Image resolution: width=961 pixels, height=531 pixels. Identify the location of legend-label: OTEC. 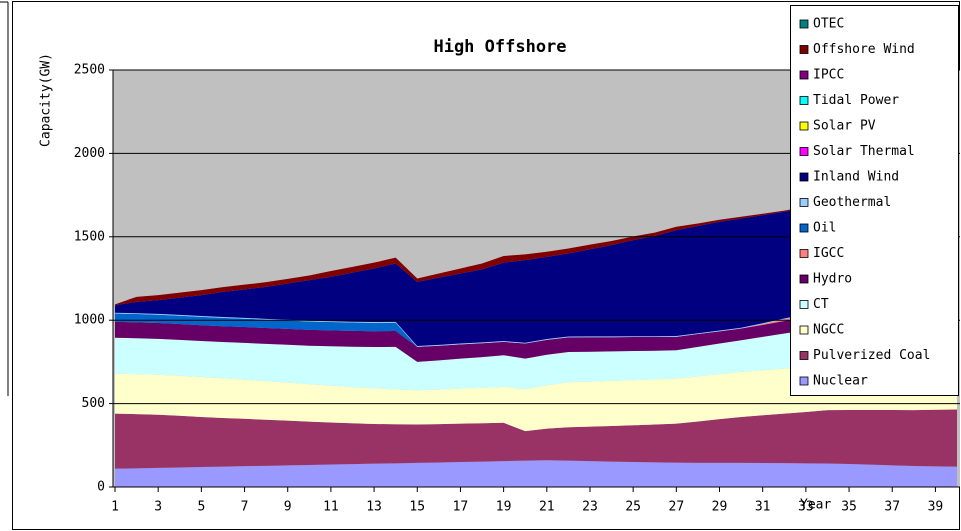
(828, 24).